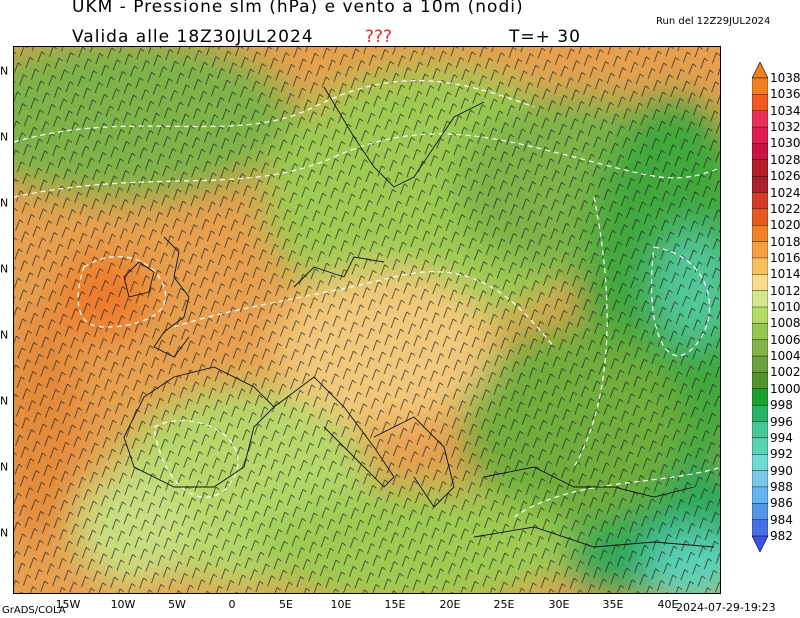  I want to click on colorbar-label: 994, so click(781, 437).